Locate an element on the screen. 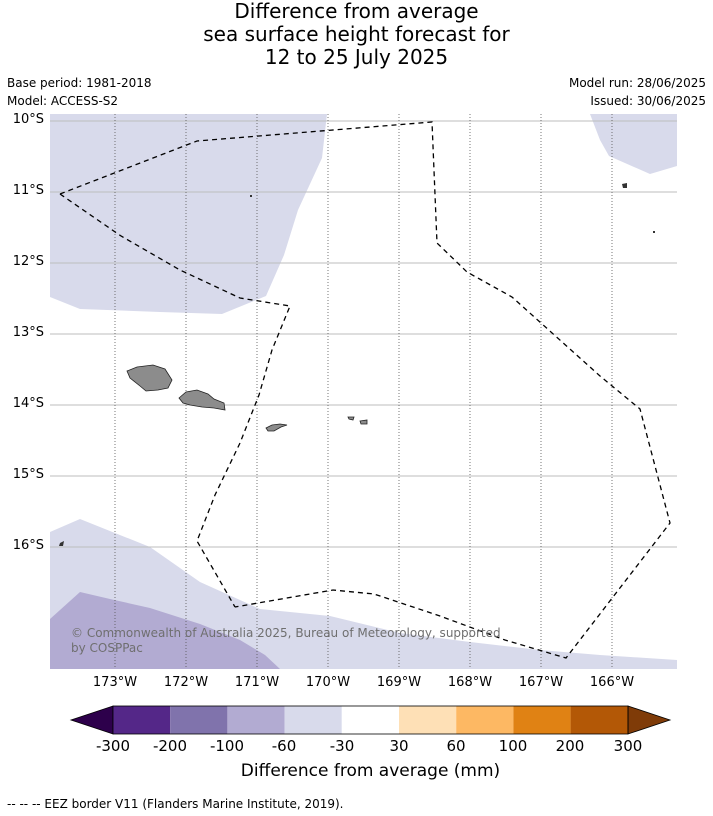 Image resolution: width=713 pixels, height=816 pixels. lon-label-167w: 167°W is located at coordinates (541, 682).